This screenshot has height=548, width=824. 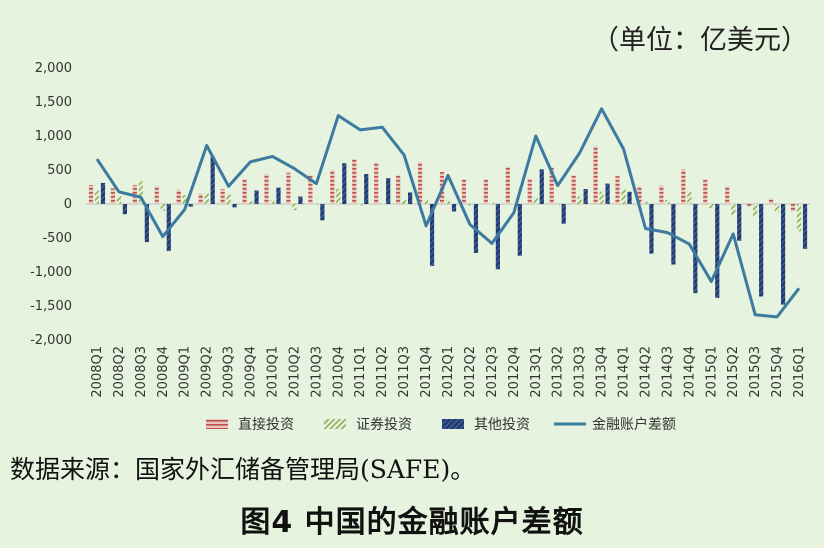 What do you see at coordinates (470, 372) in the screenshot?
I see `x-tick-label: 2012Q2` at bounding box center [470, 372].